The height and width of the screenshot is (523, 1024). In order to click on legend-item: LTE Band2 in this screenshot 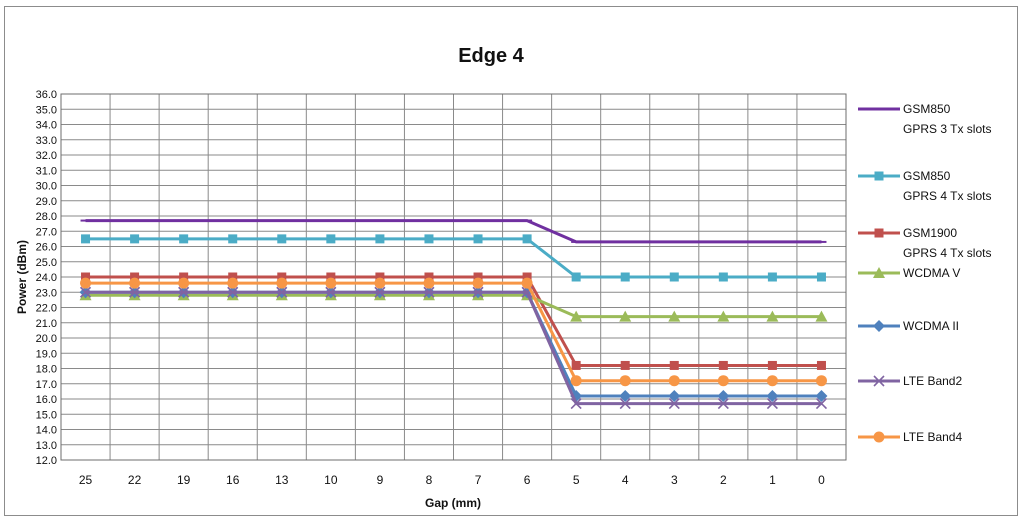, I will do `click(910, 381)`.